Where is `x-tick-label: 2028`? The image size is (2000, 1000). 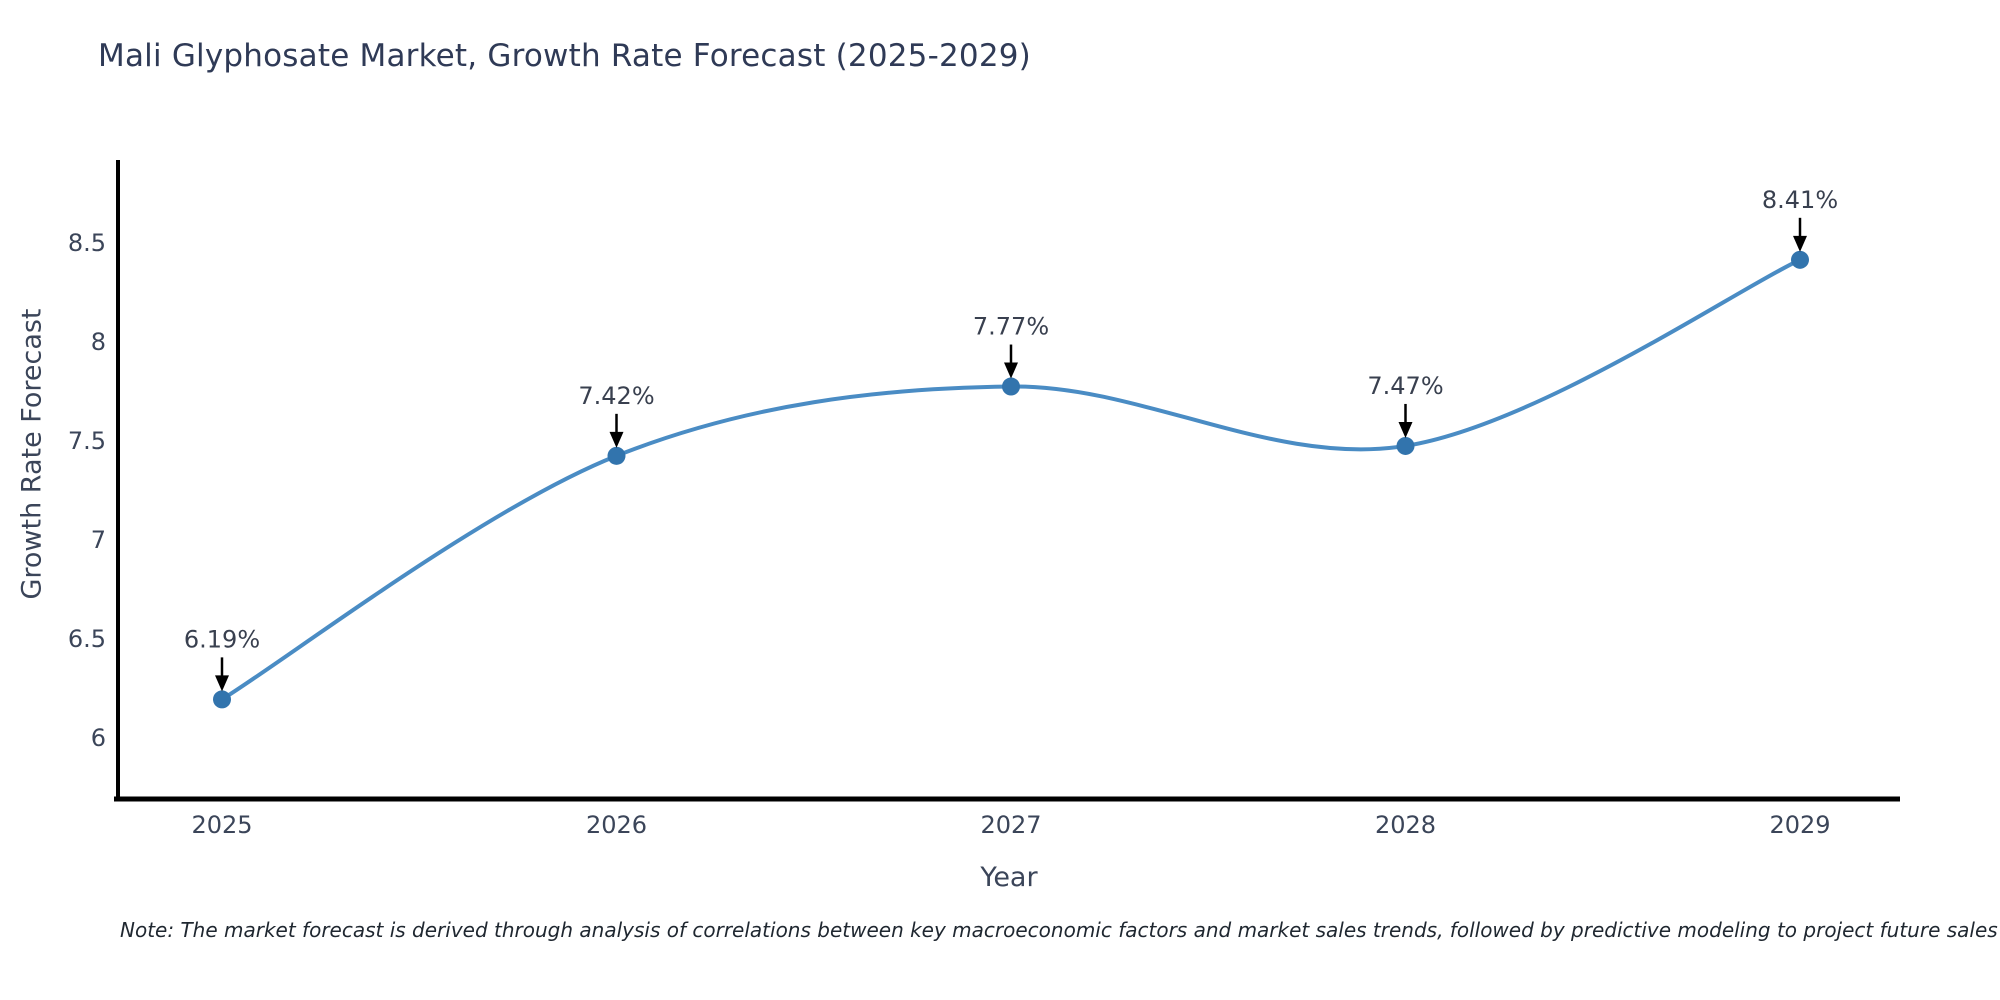 x-tick-label: 2028 is located at coordinates (1405, 825).